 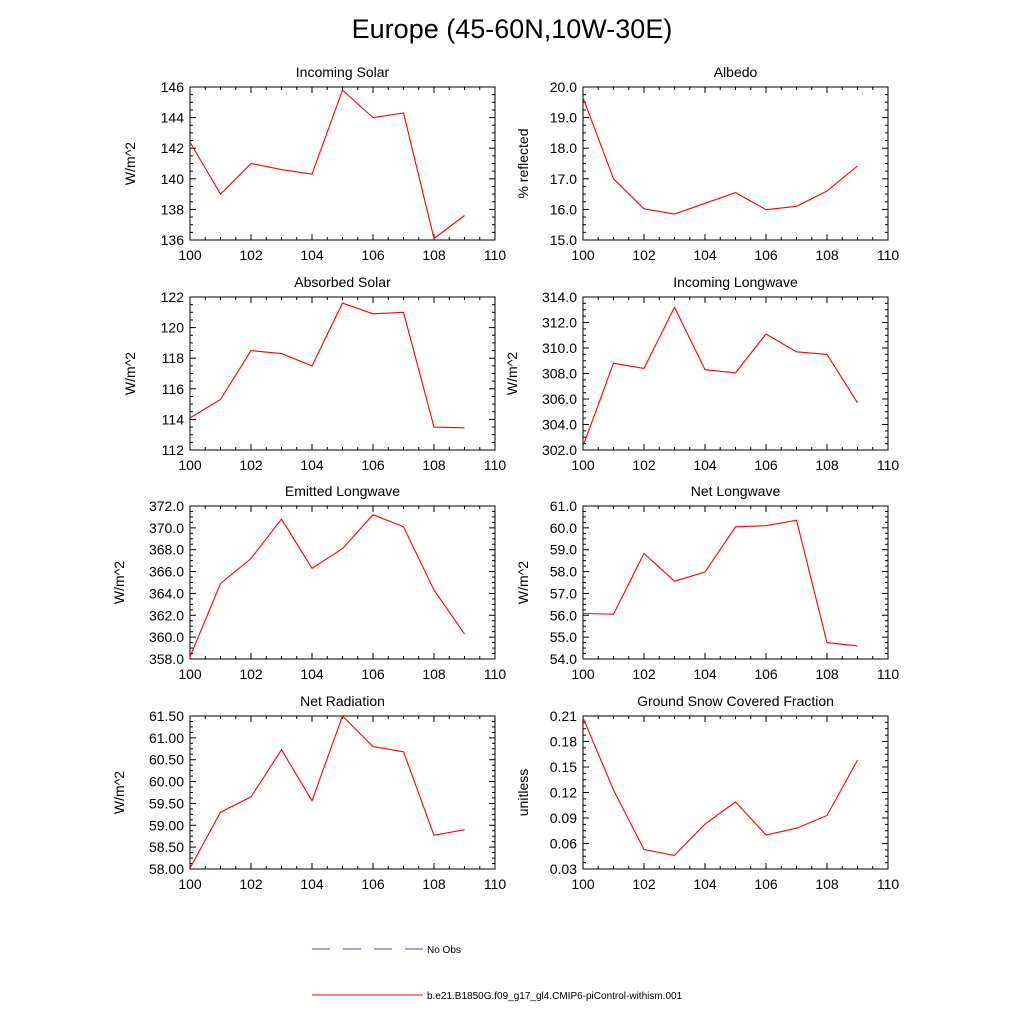 I want to click on y-tick-label: 58.50, so click(x=166, y=847).